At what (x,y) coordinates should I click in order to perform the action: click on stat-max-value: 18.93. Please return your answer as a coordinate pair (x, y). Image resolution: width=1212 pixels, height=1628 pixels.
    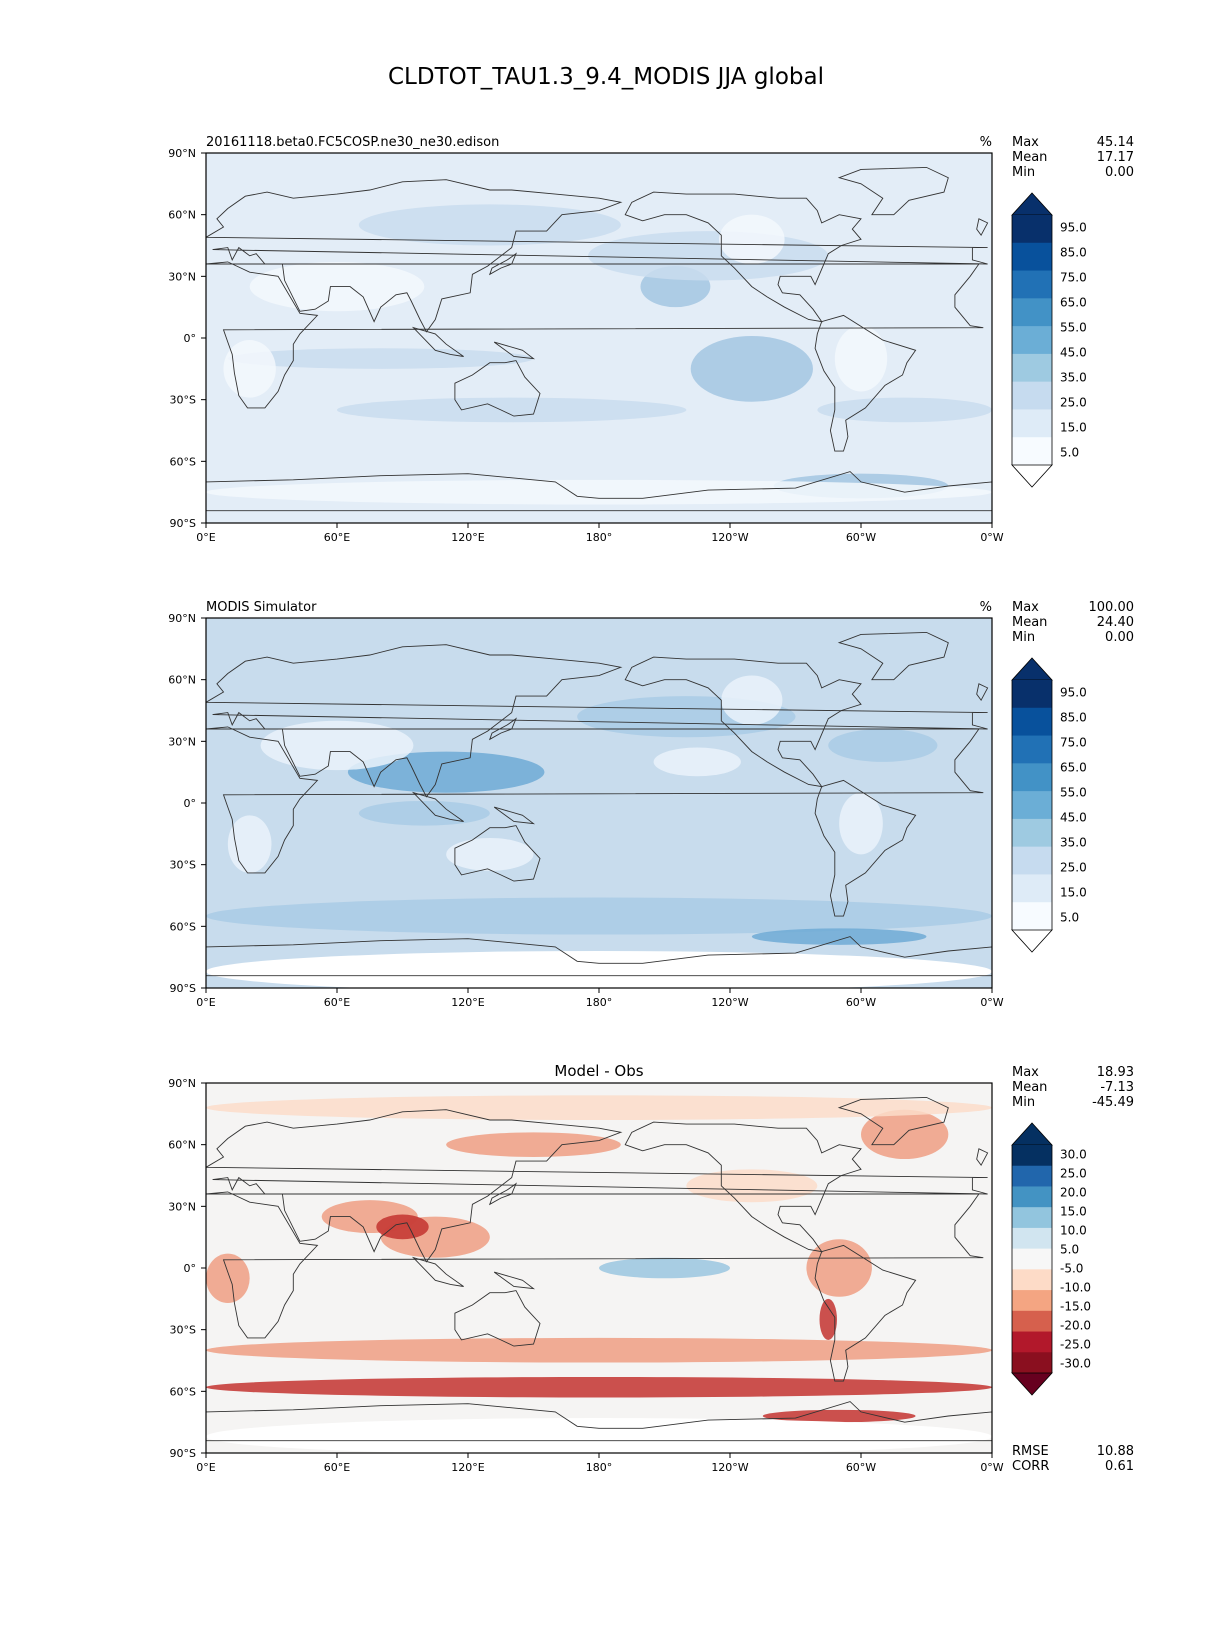
    Looking at the image, I should click on (1115, 1072).